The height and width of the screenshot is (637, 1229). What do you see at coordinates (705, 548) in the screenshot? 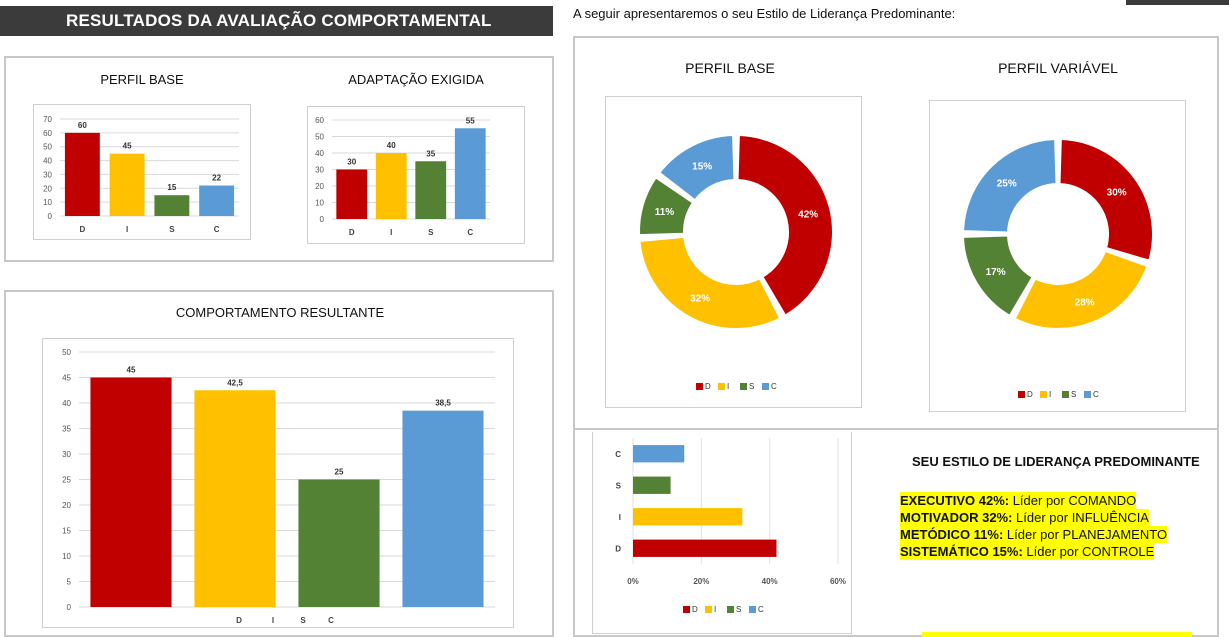
I see `hbar-D` at bounding box center [705, 548].